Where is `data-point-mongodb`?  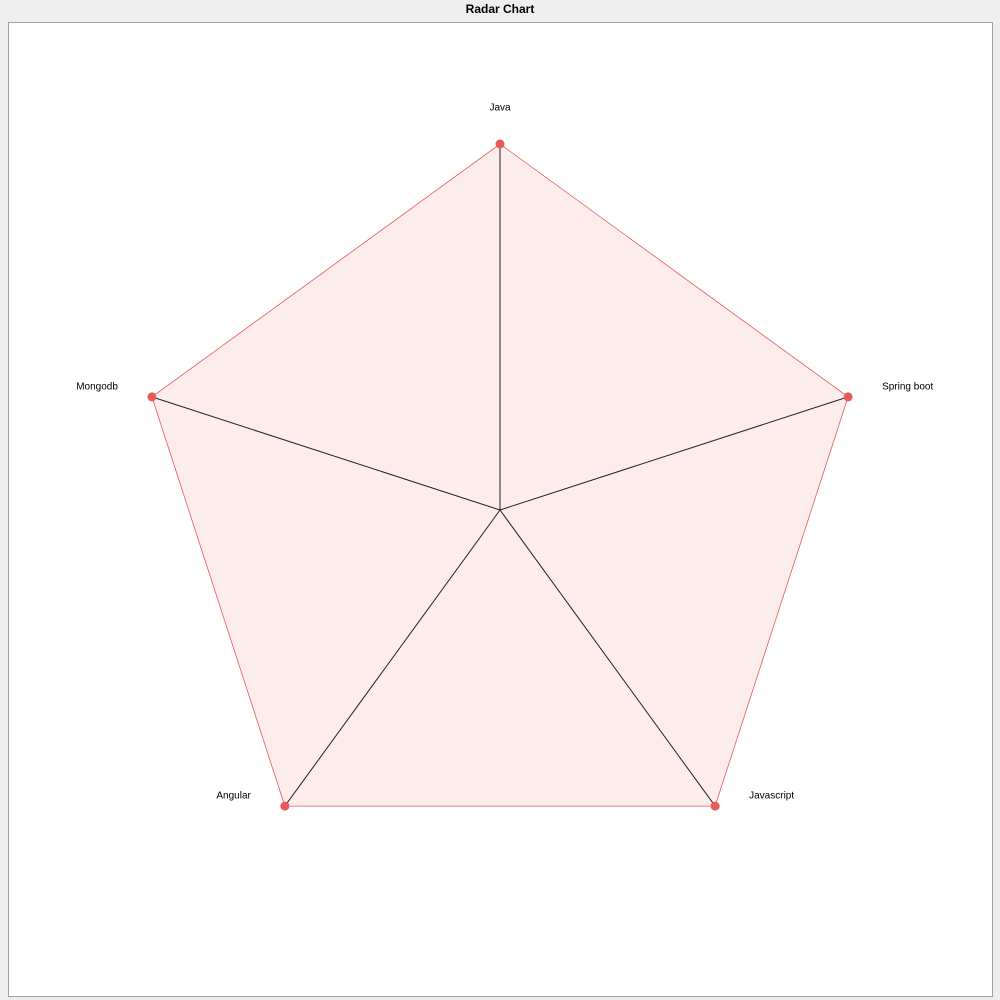 data-point-mongodb is located at coordinates (152, 397).